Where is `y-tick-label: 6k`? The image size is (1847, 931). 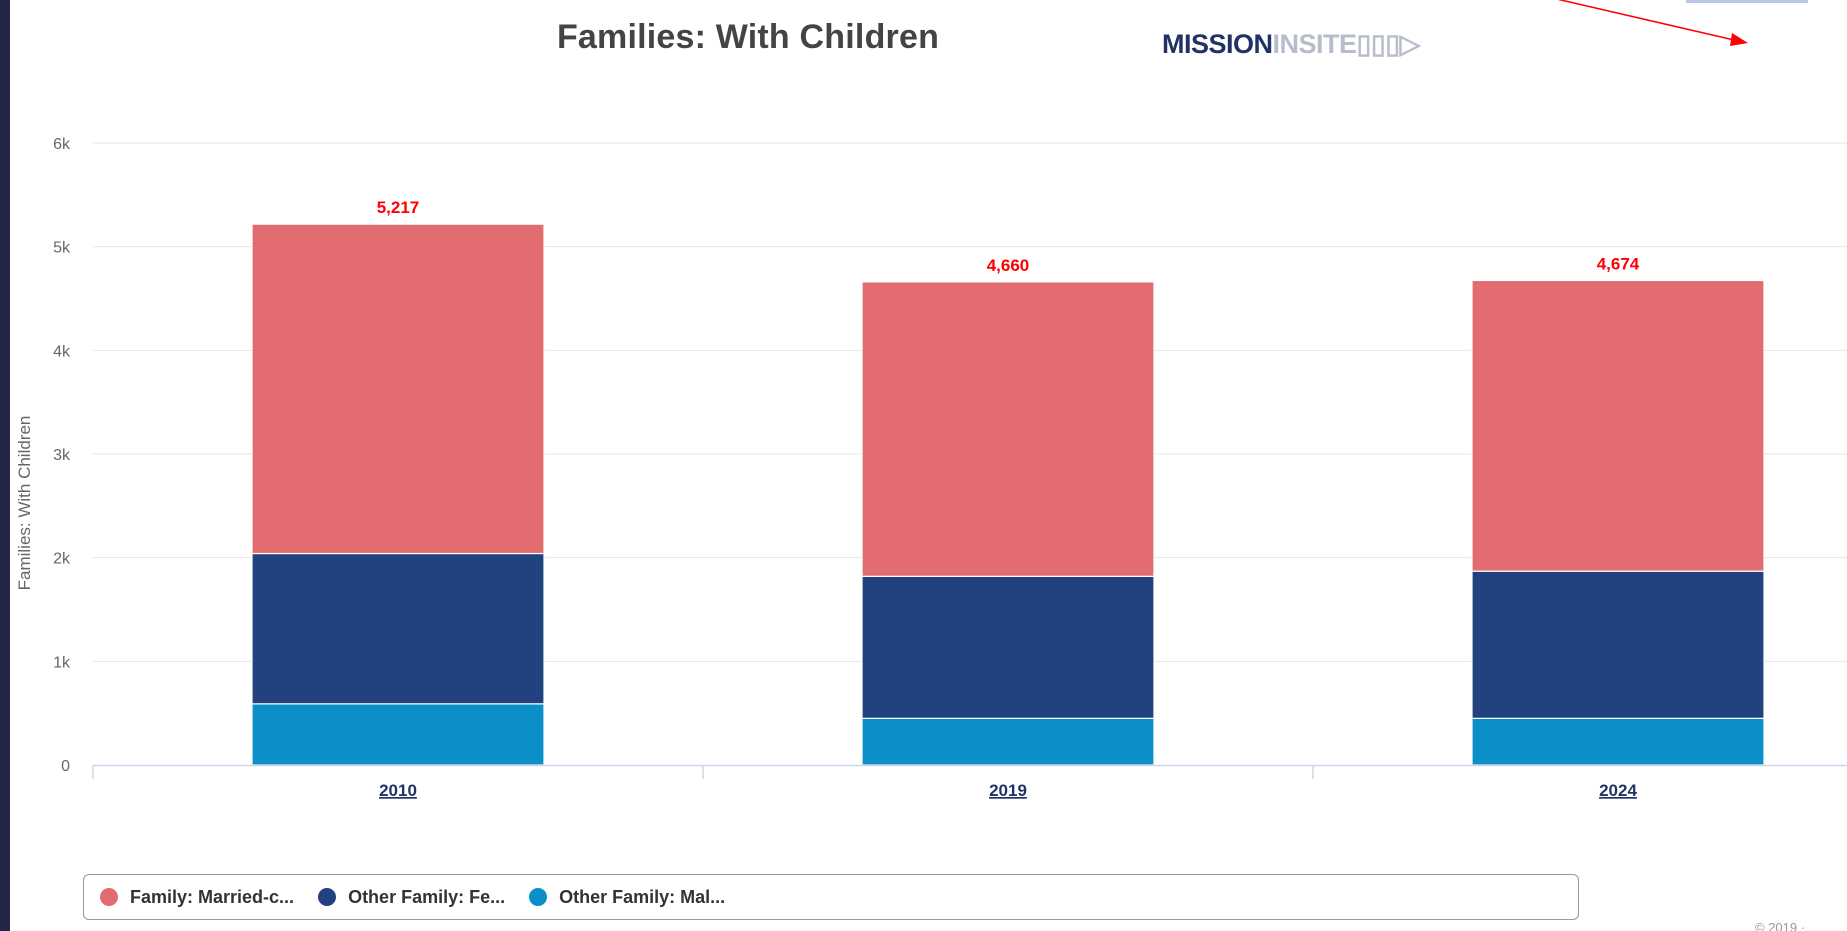 y-tick-label: 6k is located at coordinates (62, 144).